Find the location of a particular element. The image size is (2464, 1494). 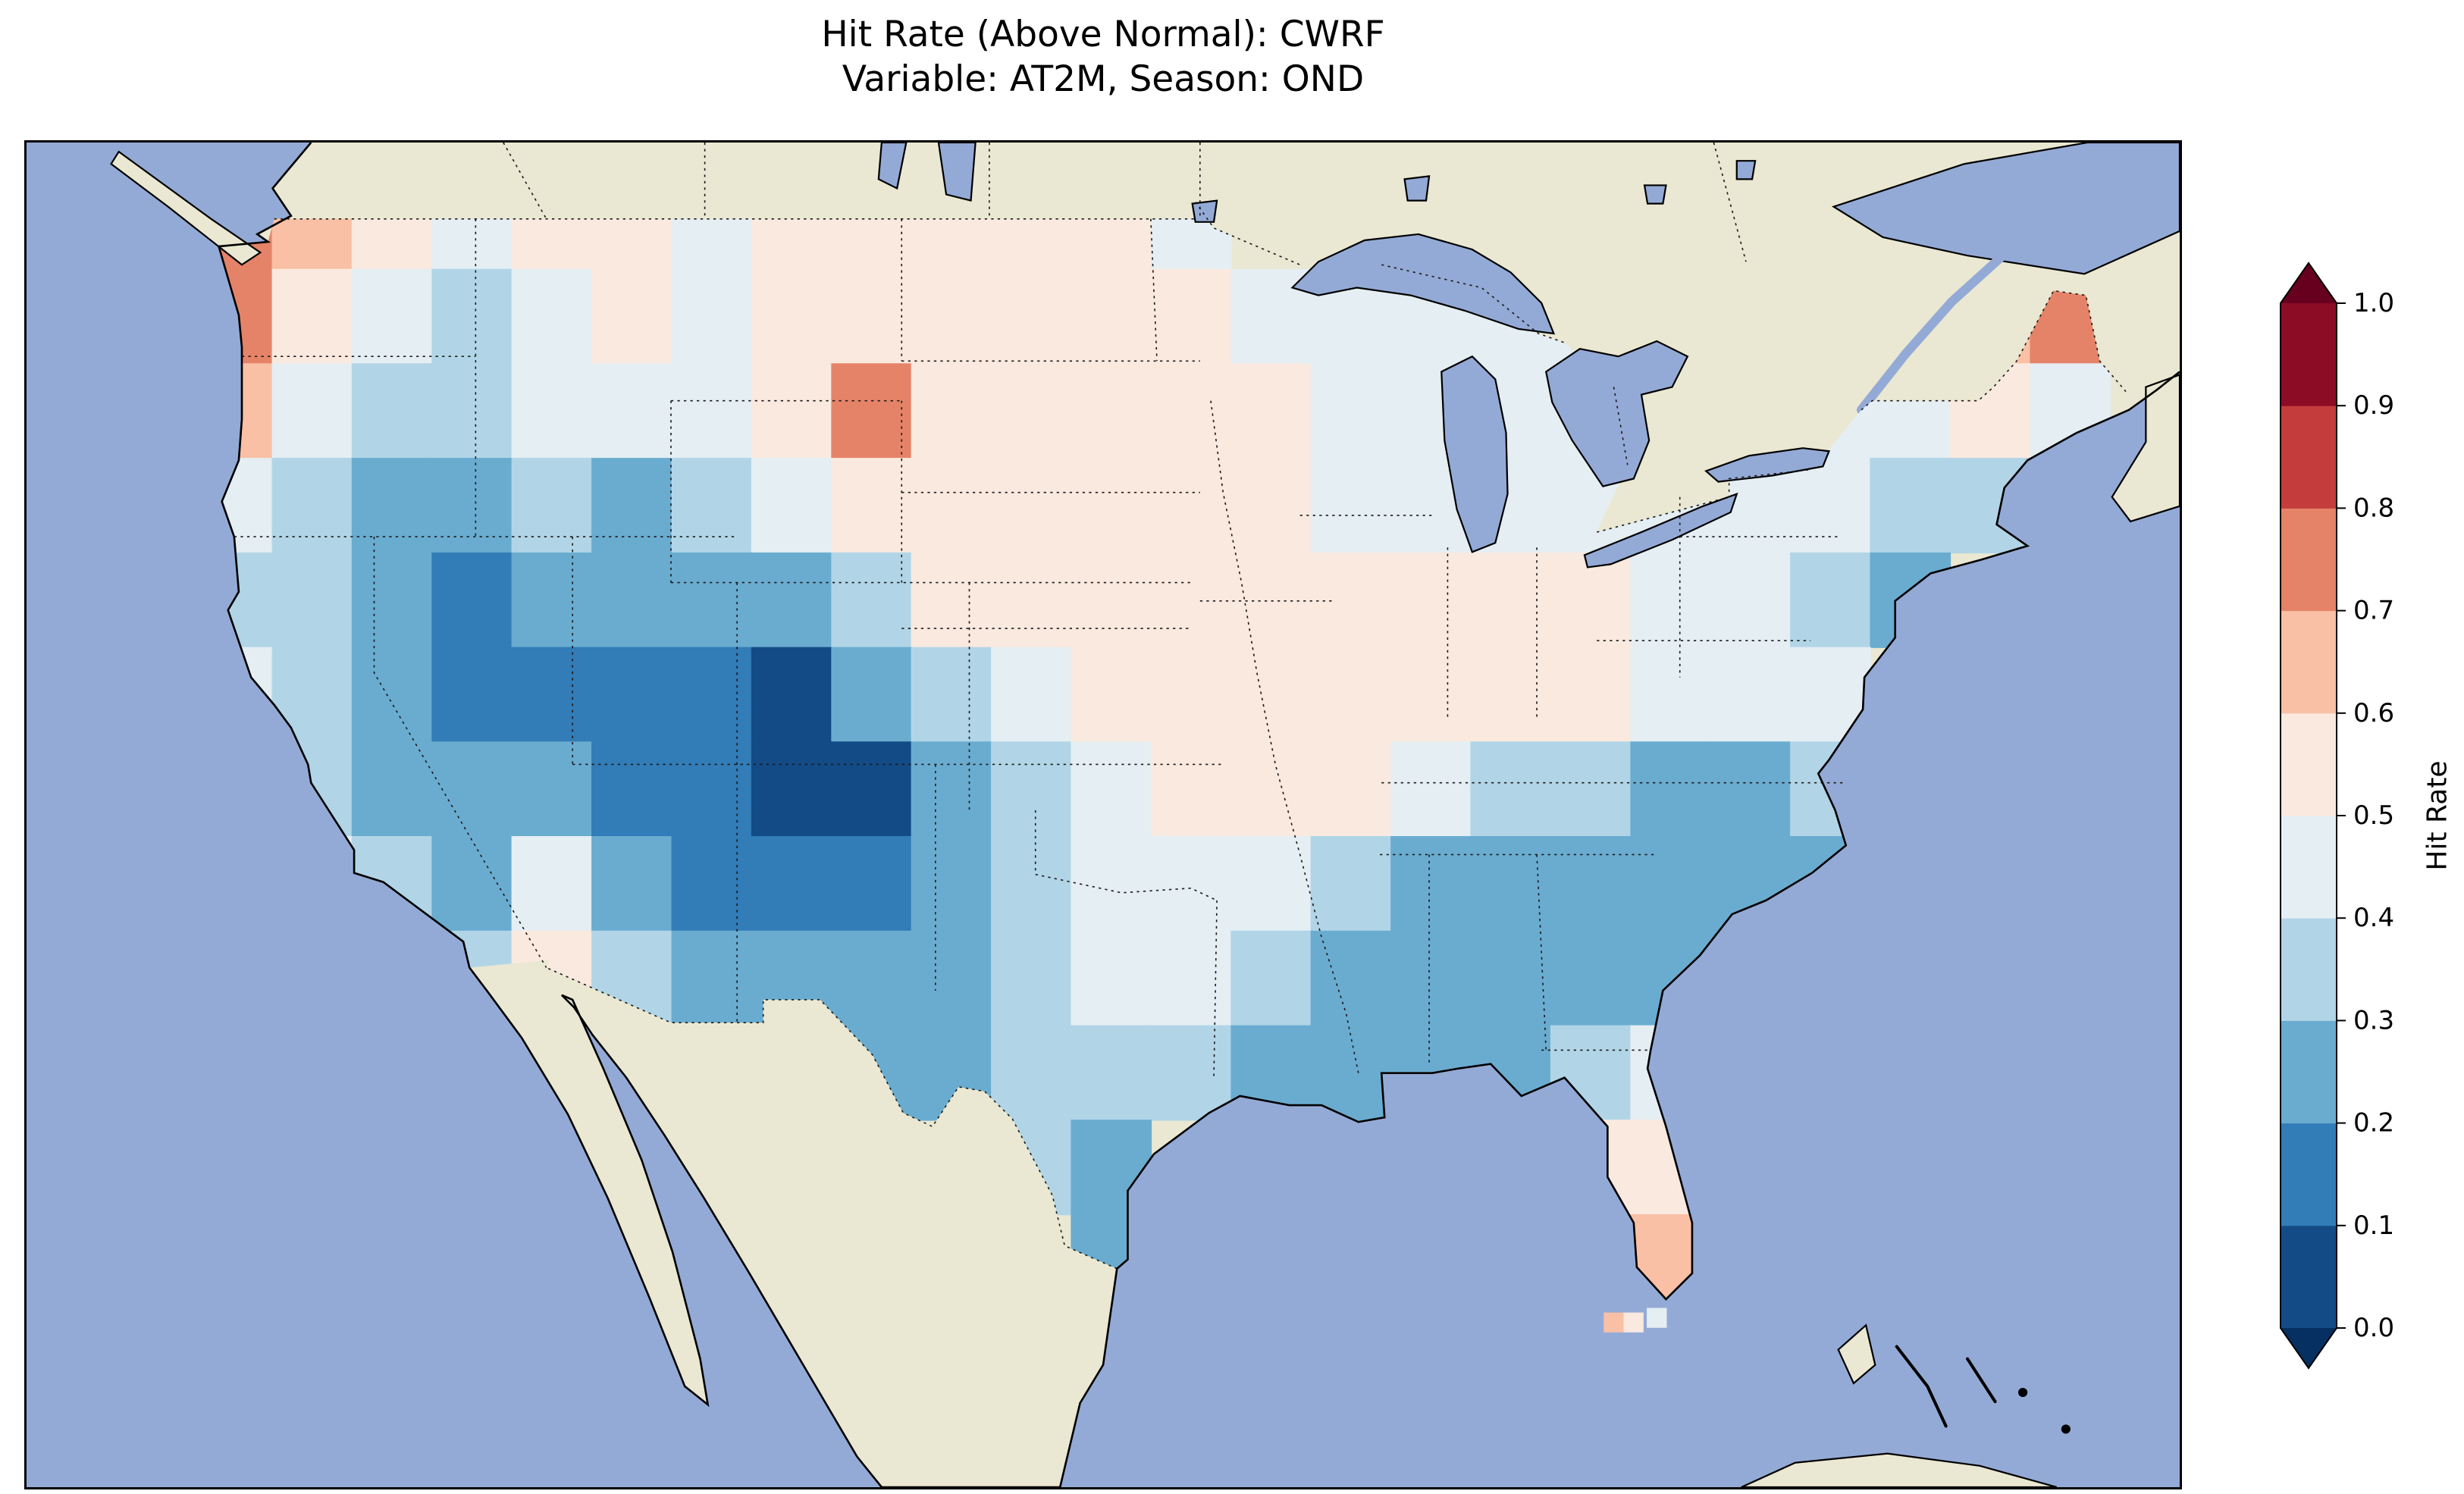

figure-title-line2: Variable: AT2M, Season: OND is located at coordinates (1104, 79).